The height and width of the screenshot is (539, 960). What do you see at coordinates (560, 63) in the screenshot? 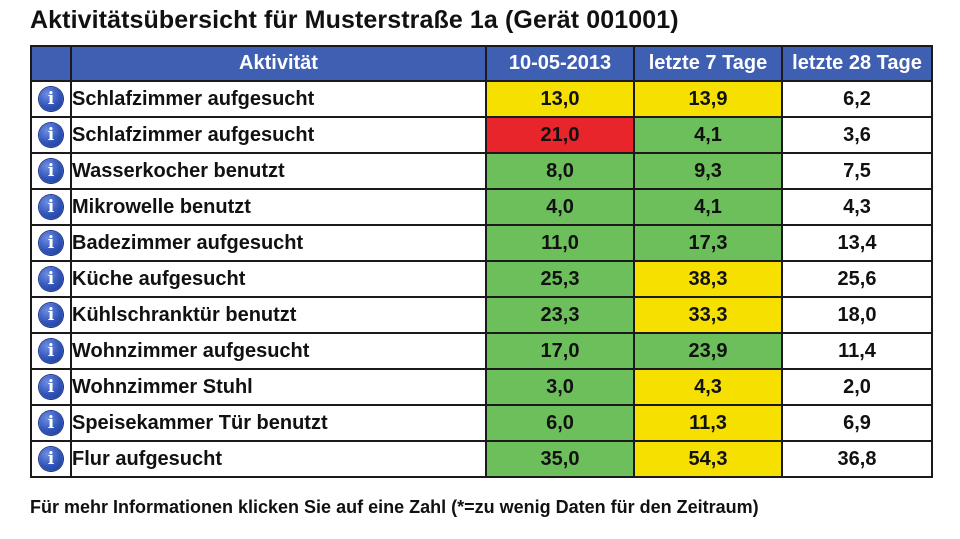
I see `header-date: 10-05-2013` at bounding box center [560, 63].